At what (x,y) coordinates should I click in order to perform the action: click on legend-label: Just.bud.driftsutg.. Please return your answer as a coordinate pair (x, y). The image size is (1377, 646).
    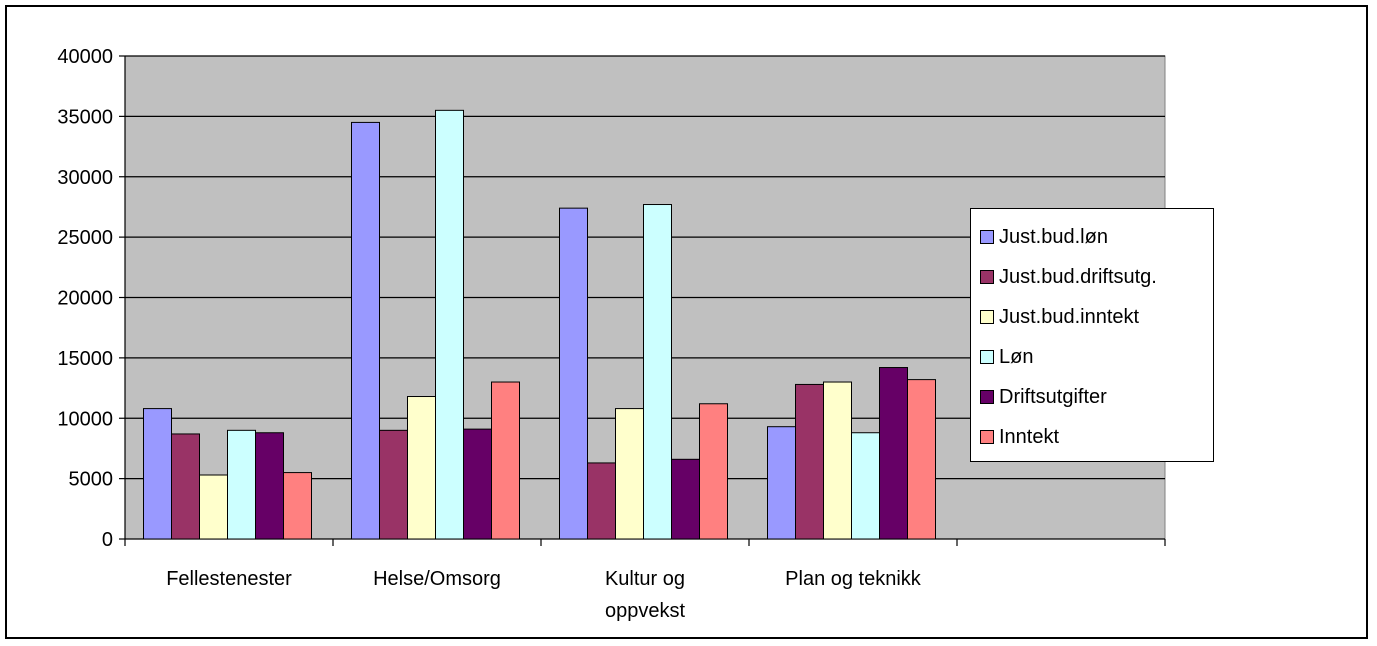
    Looking at the image, I should click on (1078, 276).